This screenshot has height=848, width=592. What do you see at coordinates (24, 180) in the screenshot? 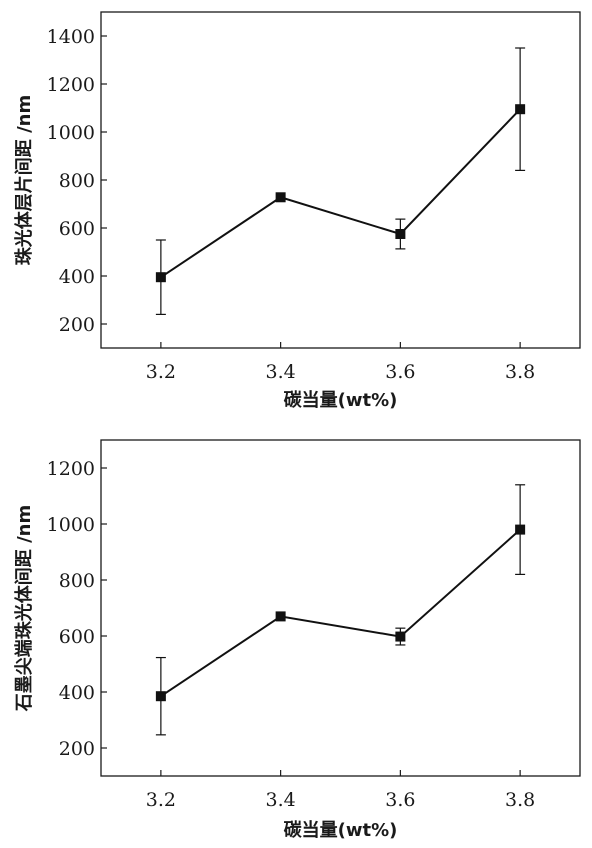
I see `y-axis-title: 珠光体层片间距 /nm` at bounding box center [24, 180].